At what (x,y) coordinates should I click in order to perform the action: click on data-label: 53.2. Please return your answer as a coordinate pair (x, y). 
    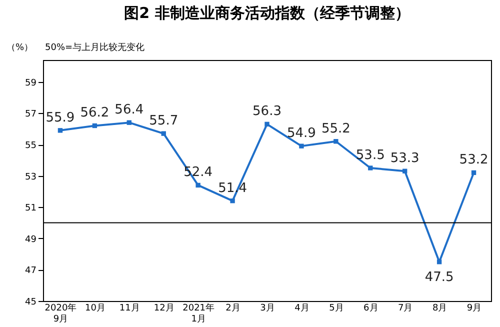
    Looking at the image, I should click on (473, 160).